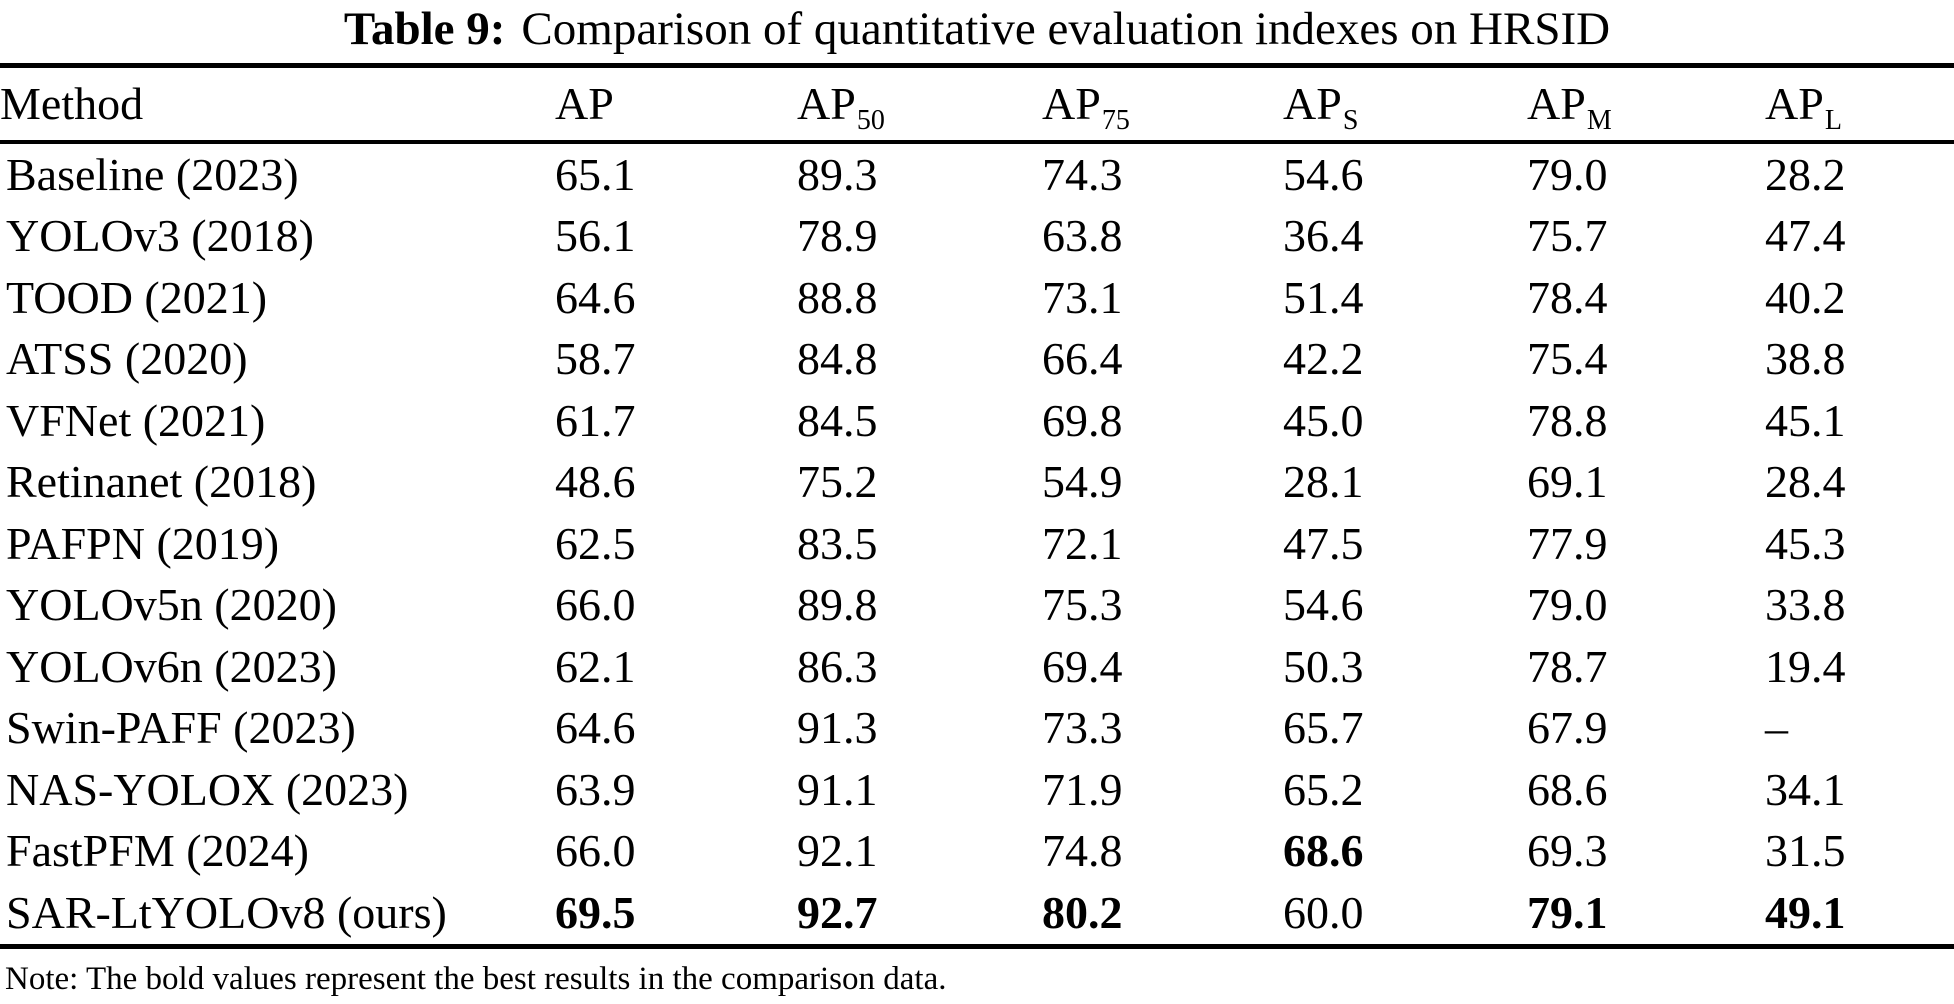  I want to click on value-cell: 58.7, so click(595, 359).